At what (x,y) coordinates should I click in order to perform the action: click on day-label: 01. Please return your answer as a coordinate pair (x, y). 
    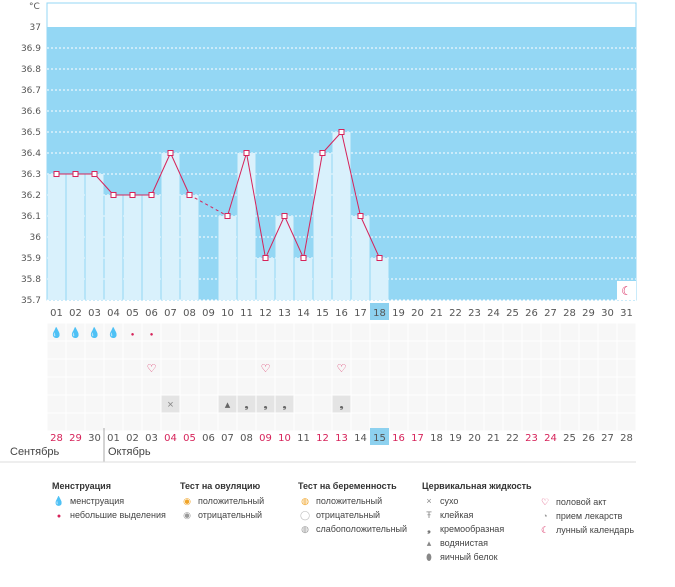
    Looking at the image, I should click on (56, 313).